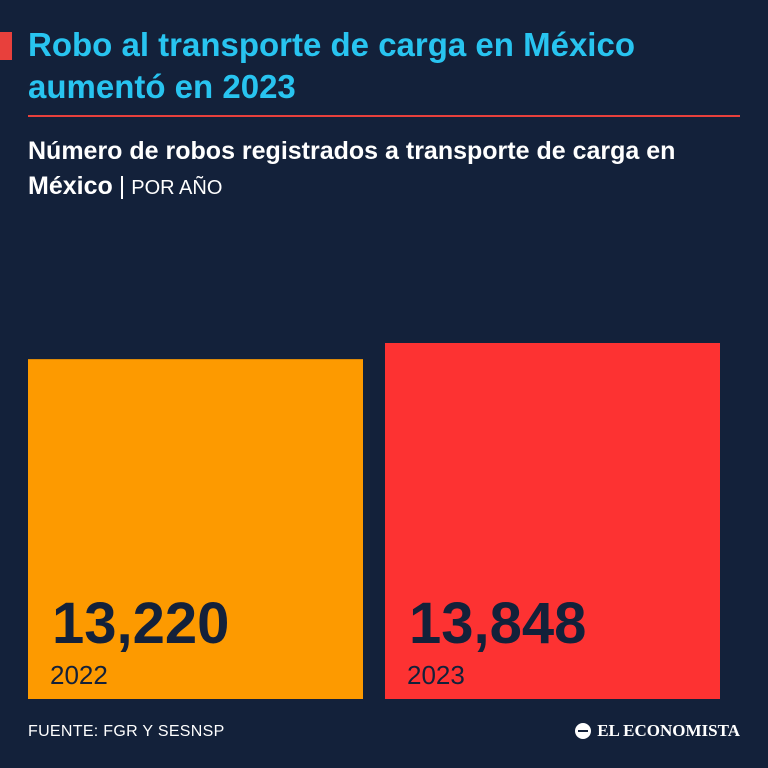  I want to click on brand-logo: EL ECONOMISTA, so click(657, 731).